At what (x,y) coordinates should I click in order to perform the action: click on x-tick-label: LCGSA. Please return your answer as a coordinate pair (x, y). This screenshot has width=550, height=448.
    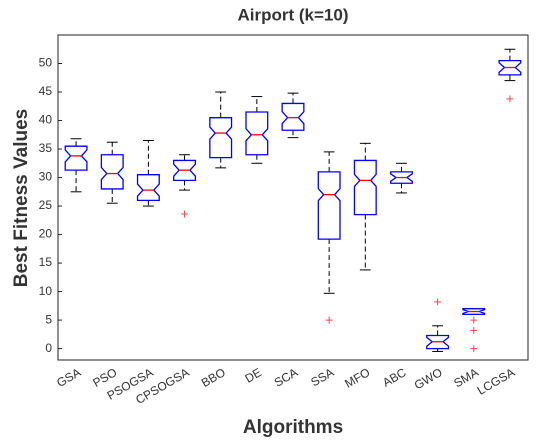
    Looking at the image, I should click on (496, 381).